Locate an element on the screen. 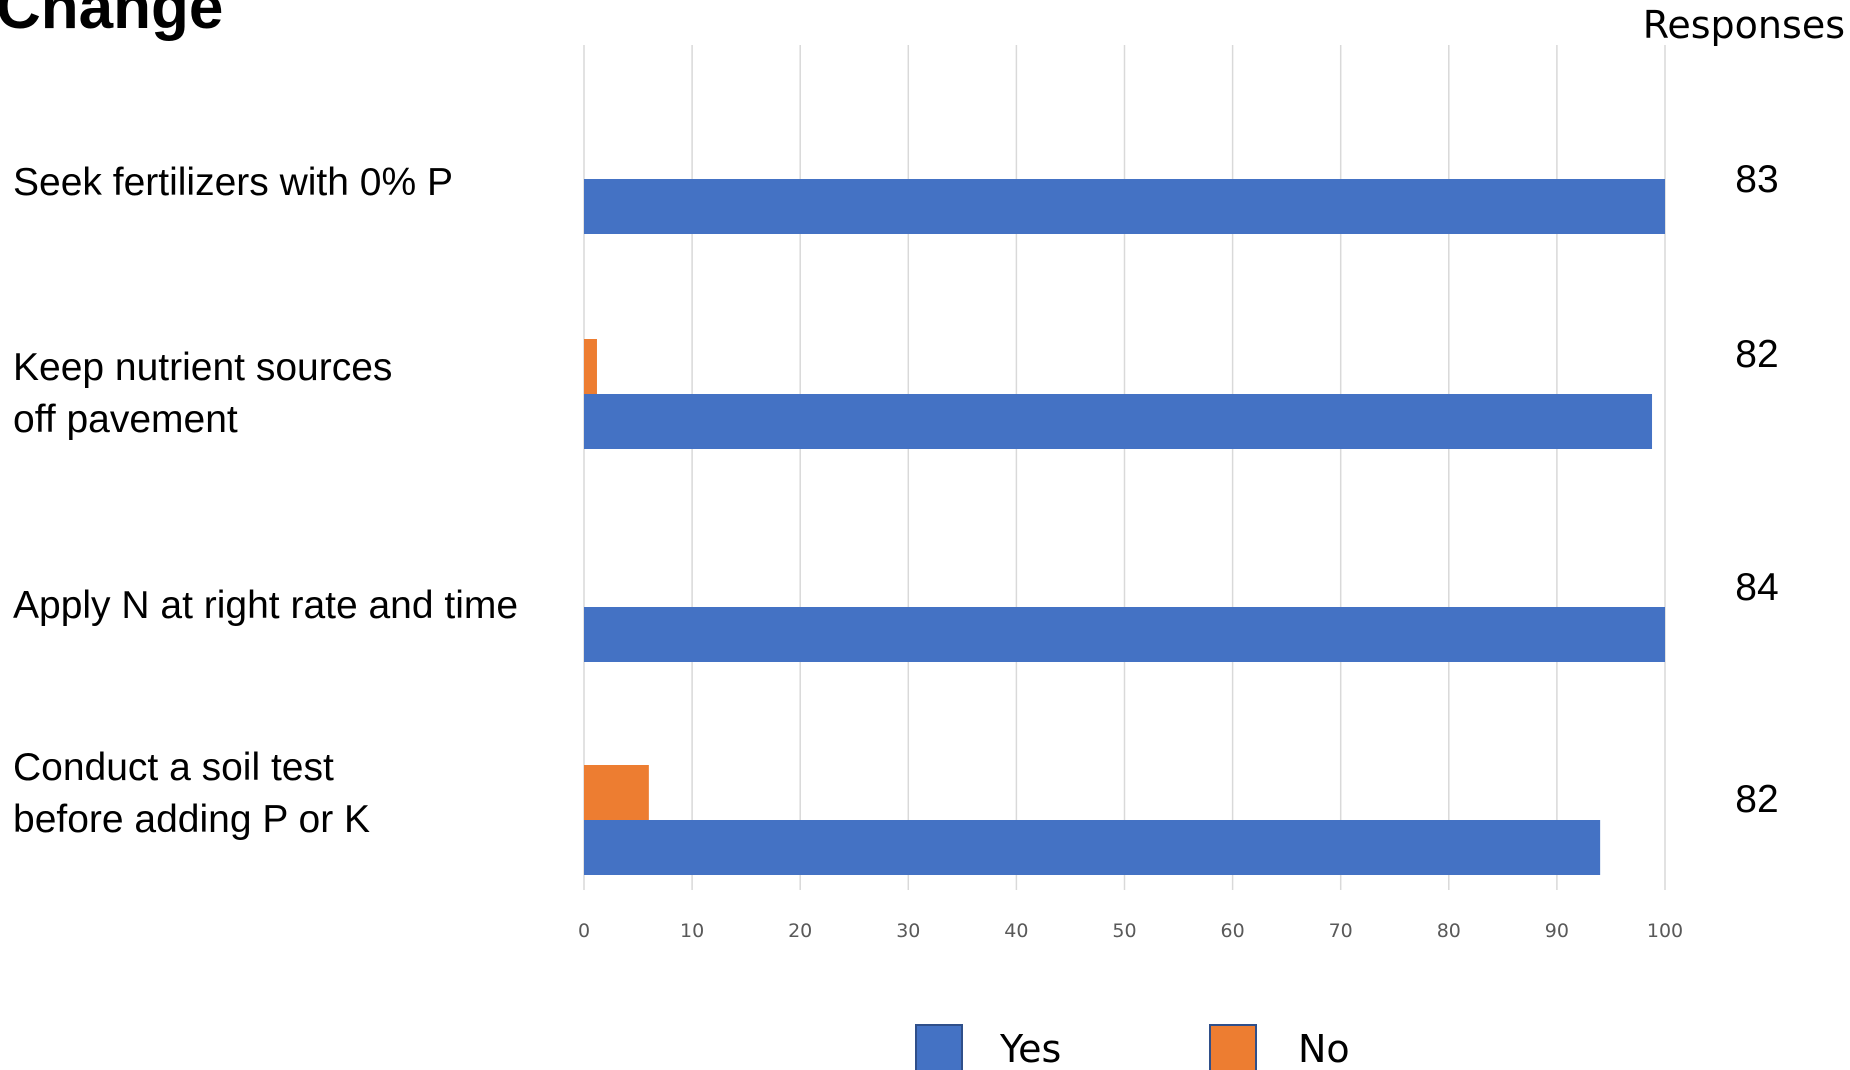  x-axis-ticks: 0 10 20 30 40 50 60 70 80 90 100 is located at coordinates (1130, 931).